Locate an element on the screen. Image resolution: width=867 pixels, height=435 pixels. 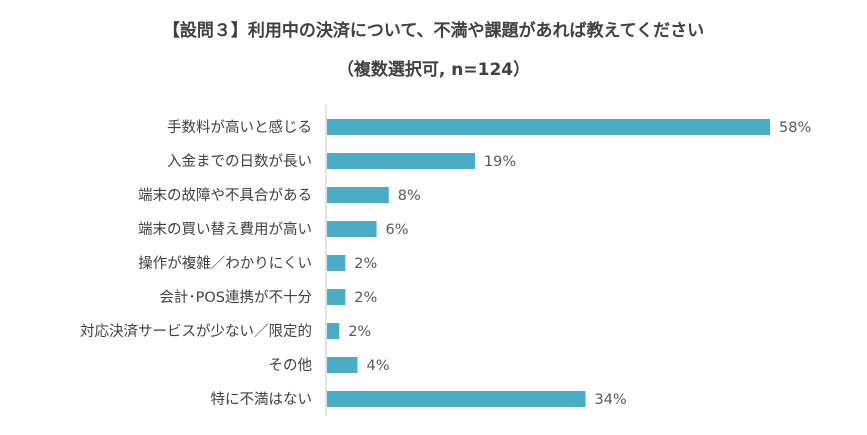
category-label: 操作が複雑／わかりにくい is located at coordinates (225, 263).